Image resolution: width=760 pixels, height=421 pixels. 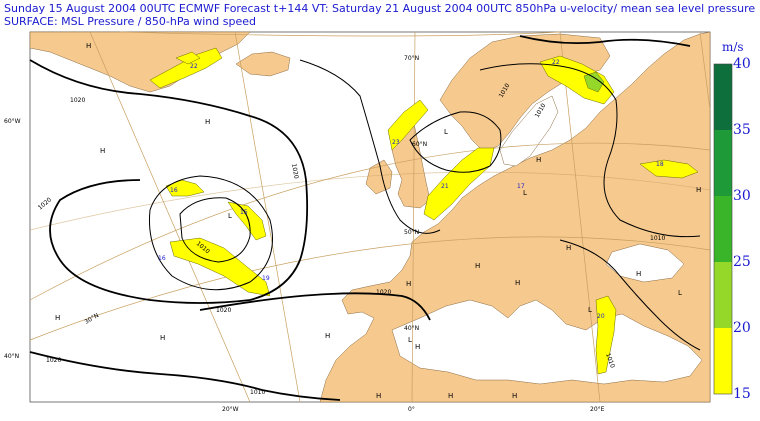 What do you see at coordinates (455, 142) in the screenshot?
I see `isobar-scandinavia-low` at bounding box center [455, 142].